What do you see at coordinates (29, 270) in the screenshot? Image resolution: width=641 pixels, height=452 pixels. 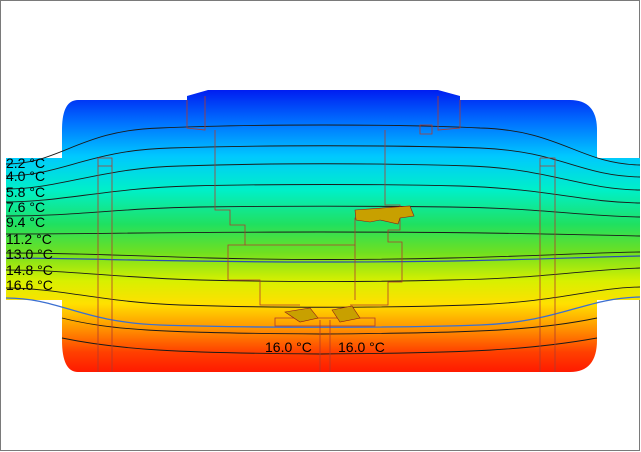 I see `isotherm-label-14-8: 14.8 °C` at bounding box center [29, 270].